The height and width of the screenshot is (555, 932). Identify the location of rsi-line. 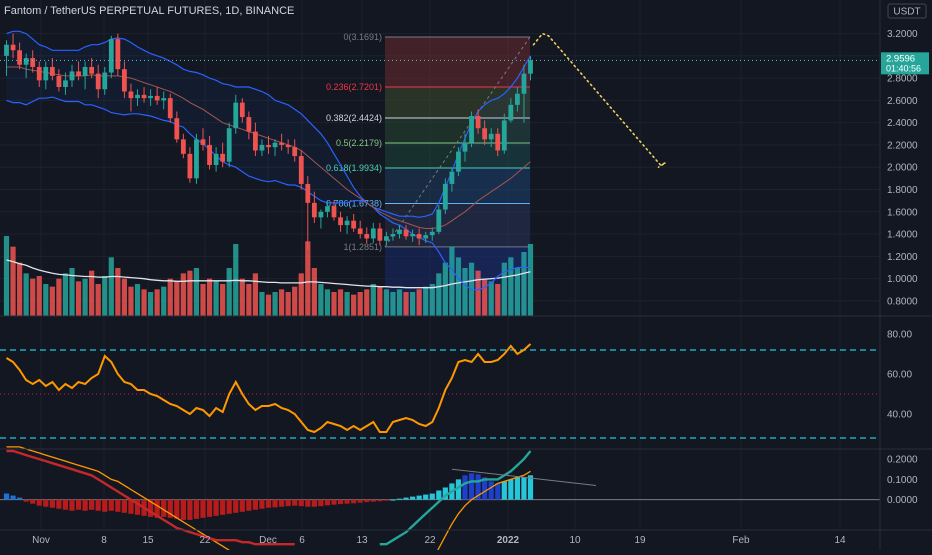
(268, 388).